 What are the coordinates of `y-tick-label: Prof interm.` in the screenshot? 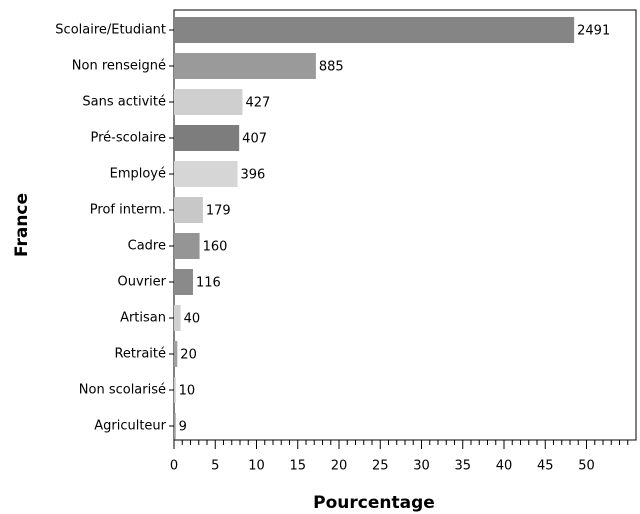 It's located at (128, 210).